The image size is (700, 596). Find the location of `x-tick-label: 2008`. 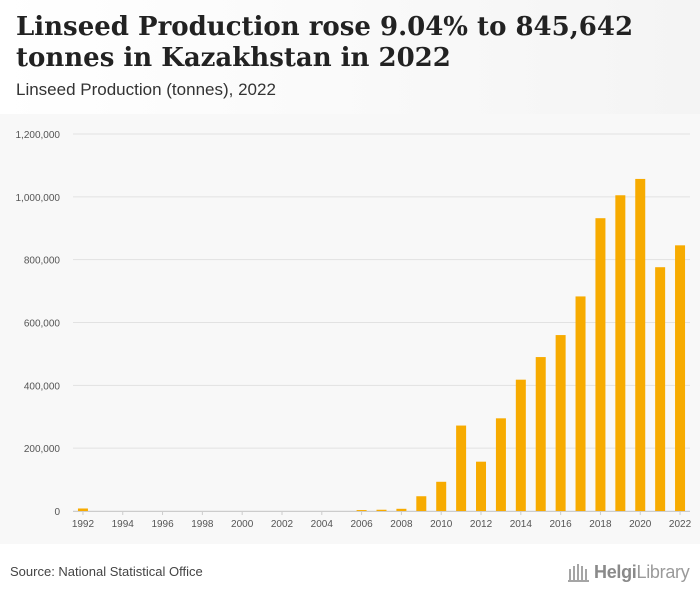

x-tick-label: 2008 is located at coordinates (401, 524).